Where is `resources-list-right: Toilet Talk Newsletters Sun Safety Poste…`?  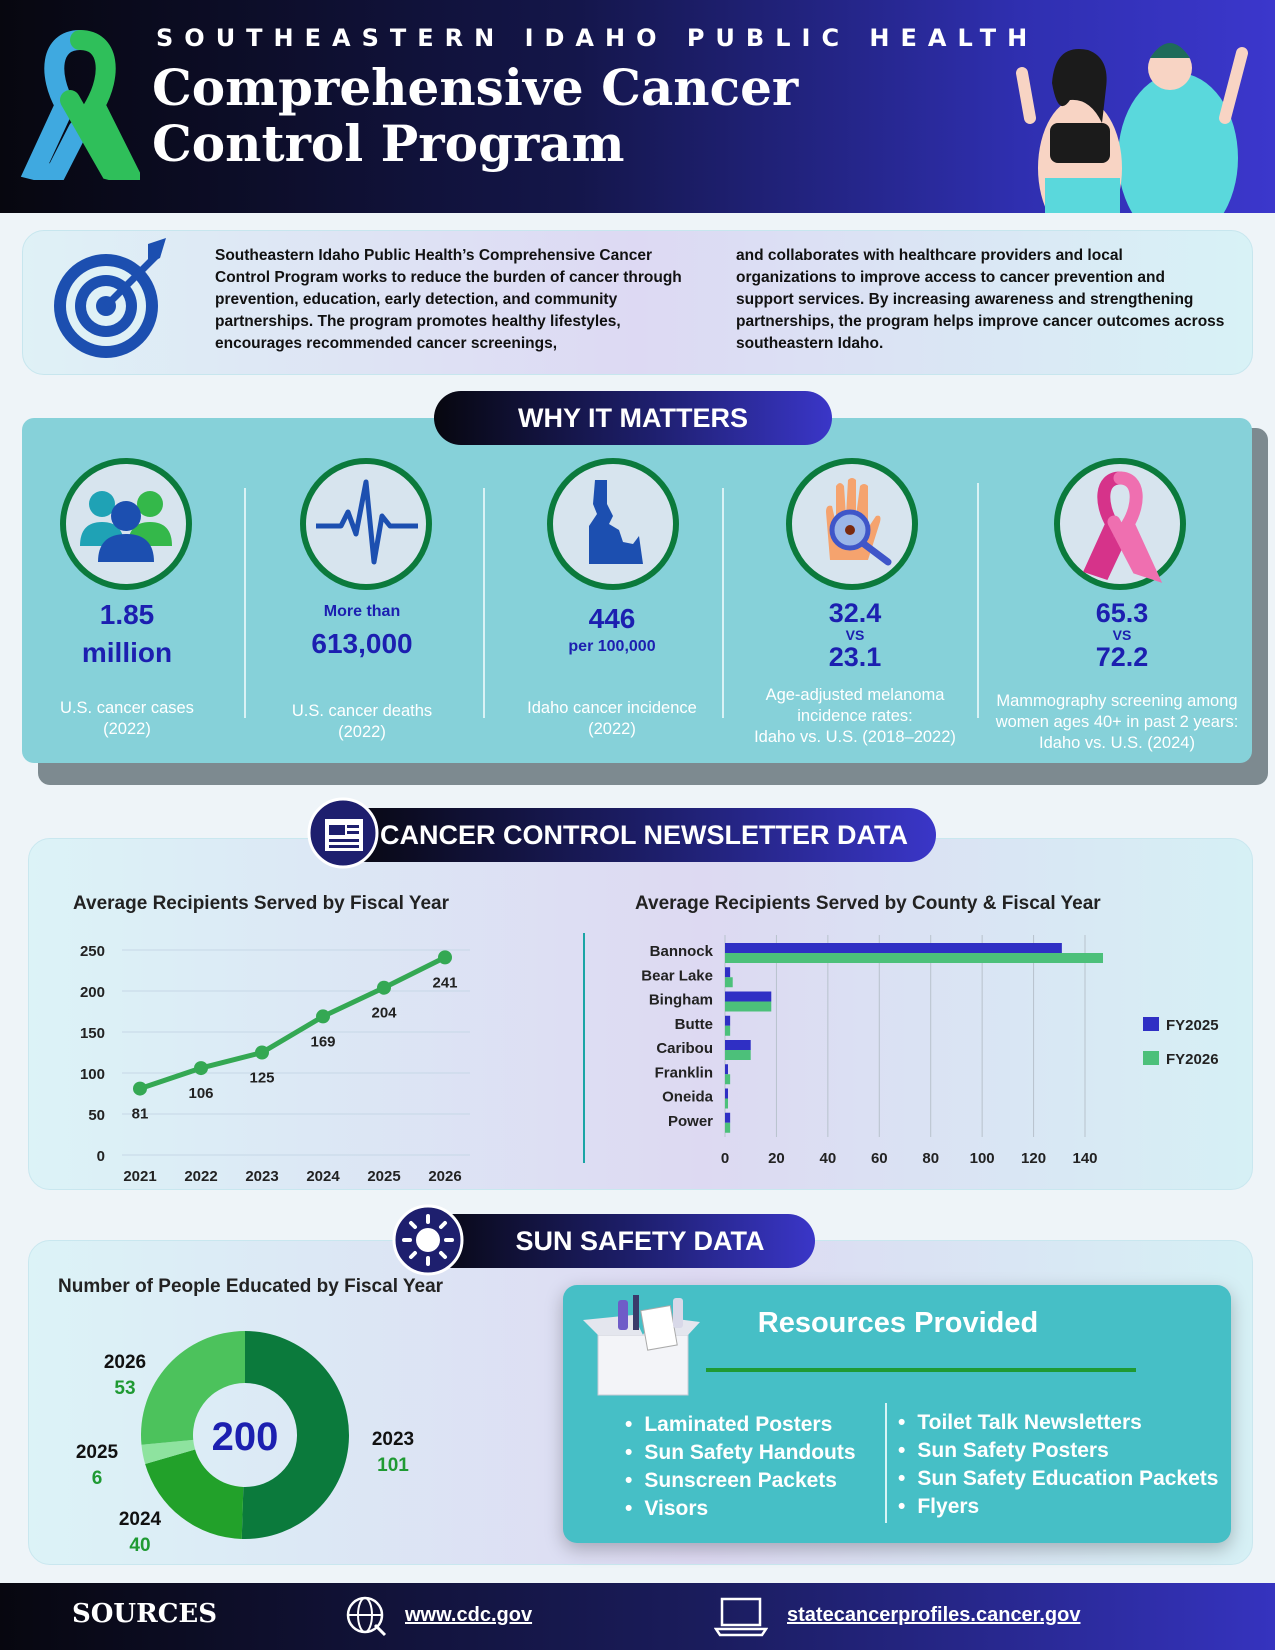
resources-list-right: Toilet Talk Newsletters Sun Safety Poste… is located at coordinates (1058, 1465).